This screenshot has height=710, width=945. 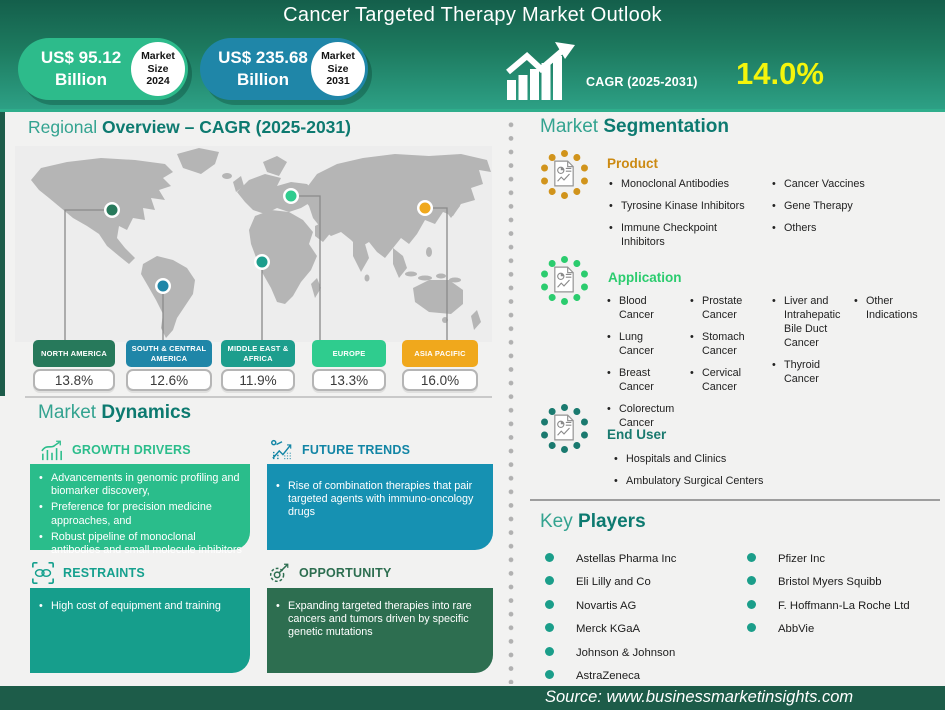 I want to click on list-item: High cost of equipment and training, so click(x=138, y=606).